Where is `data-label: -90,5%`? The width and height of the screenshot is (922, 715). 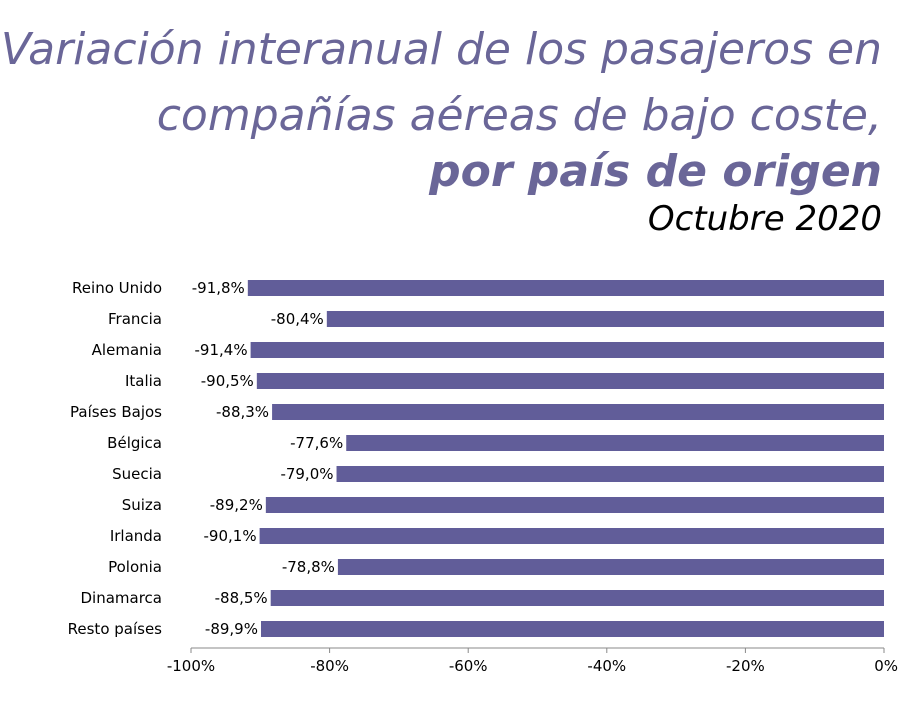 data-label: -90,5% is located at coordinates (227, 381).